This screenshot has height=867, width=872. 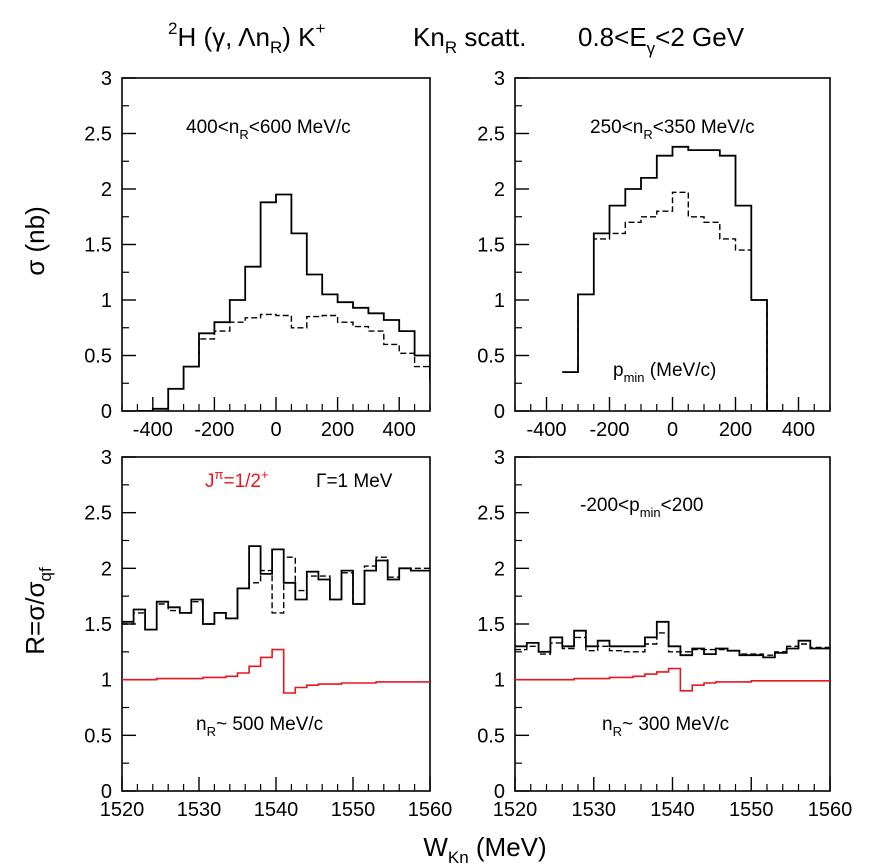 What do you see at coordinates (616, 127) in the screenshot?
I see `panel2-range-pre: 250<n` at bounding box center [616, 127].